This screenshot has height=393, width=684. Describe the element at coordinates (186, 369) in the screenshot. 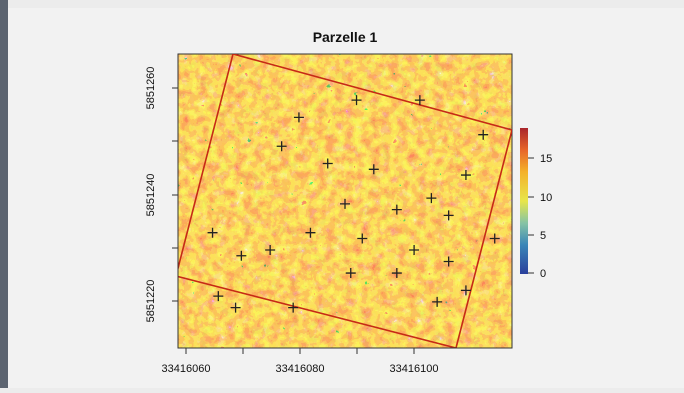

I see `x-tick-label: 33416060` at that location.